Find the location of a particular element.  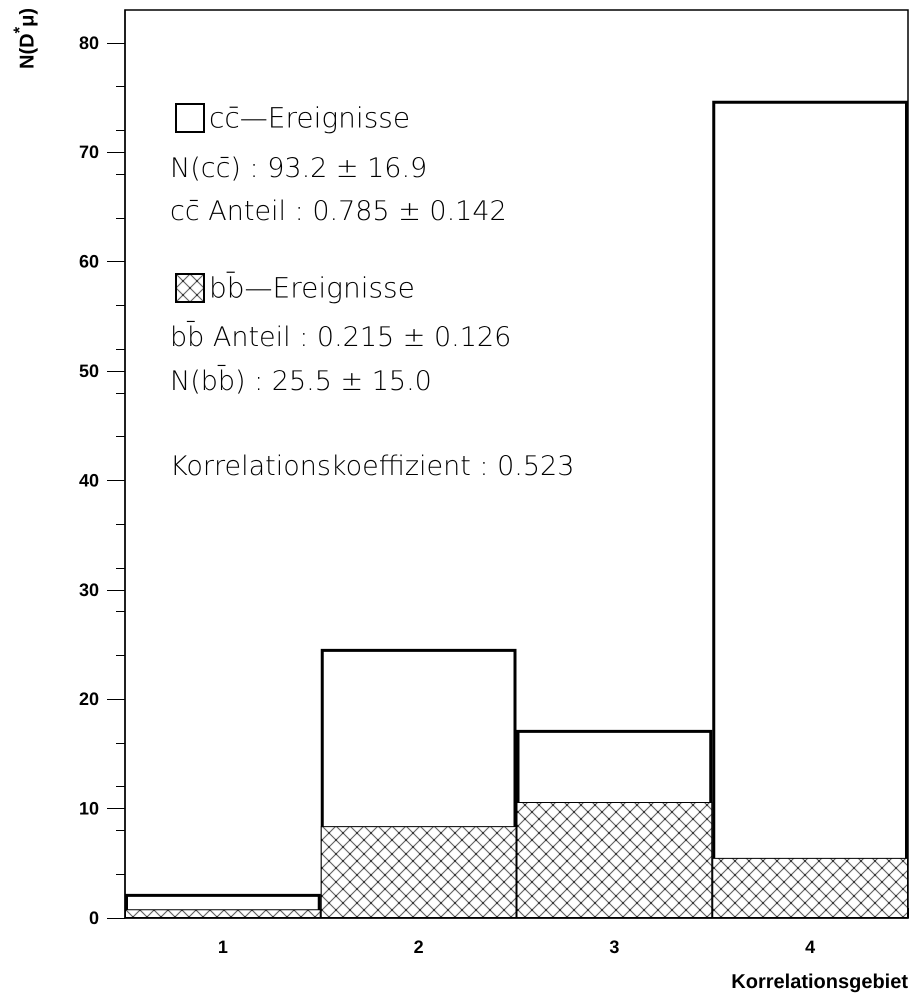

annotation: N(cc̄) : 93.2 ± 16.9 is located at coordinates (299, 168).